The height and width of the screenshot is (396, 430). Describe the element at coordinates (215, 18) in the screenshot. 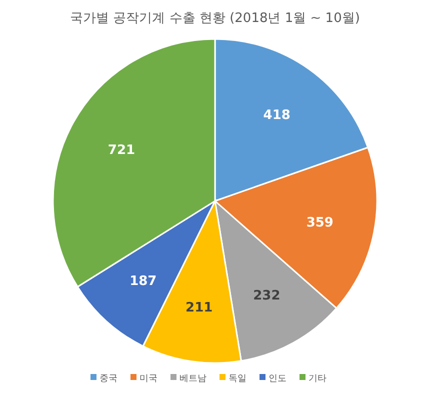

I see `title: 국가별 공작기계 수출 현황 (2018년 1월 ~ 10월)` at that location.